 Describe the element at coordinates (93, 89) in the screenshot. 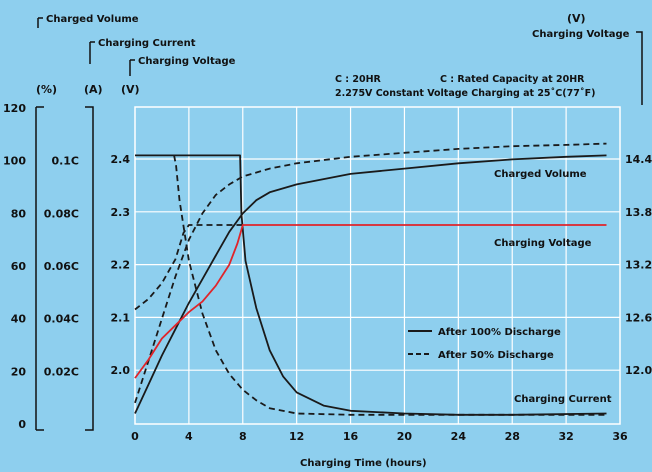

I see `current-unit: (A)` at that location.